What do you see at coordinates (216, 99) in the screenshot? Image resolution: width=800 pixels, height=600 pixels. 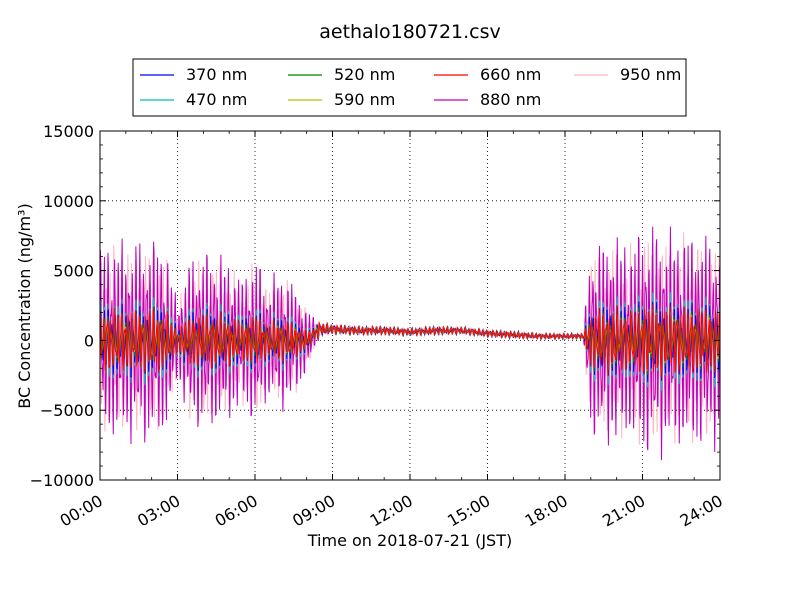 I see `legend-label: 470 nm` at bounding box center [216, 99].